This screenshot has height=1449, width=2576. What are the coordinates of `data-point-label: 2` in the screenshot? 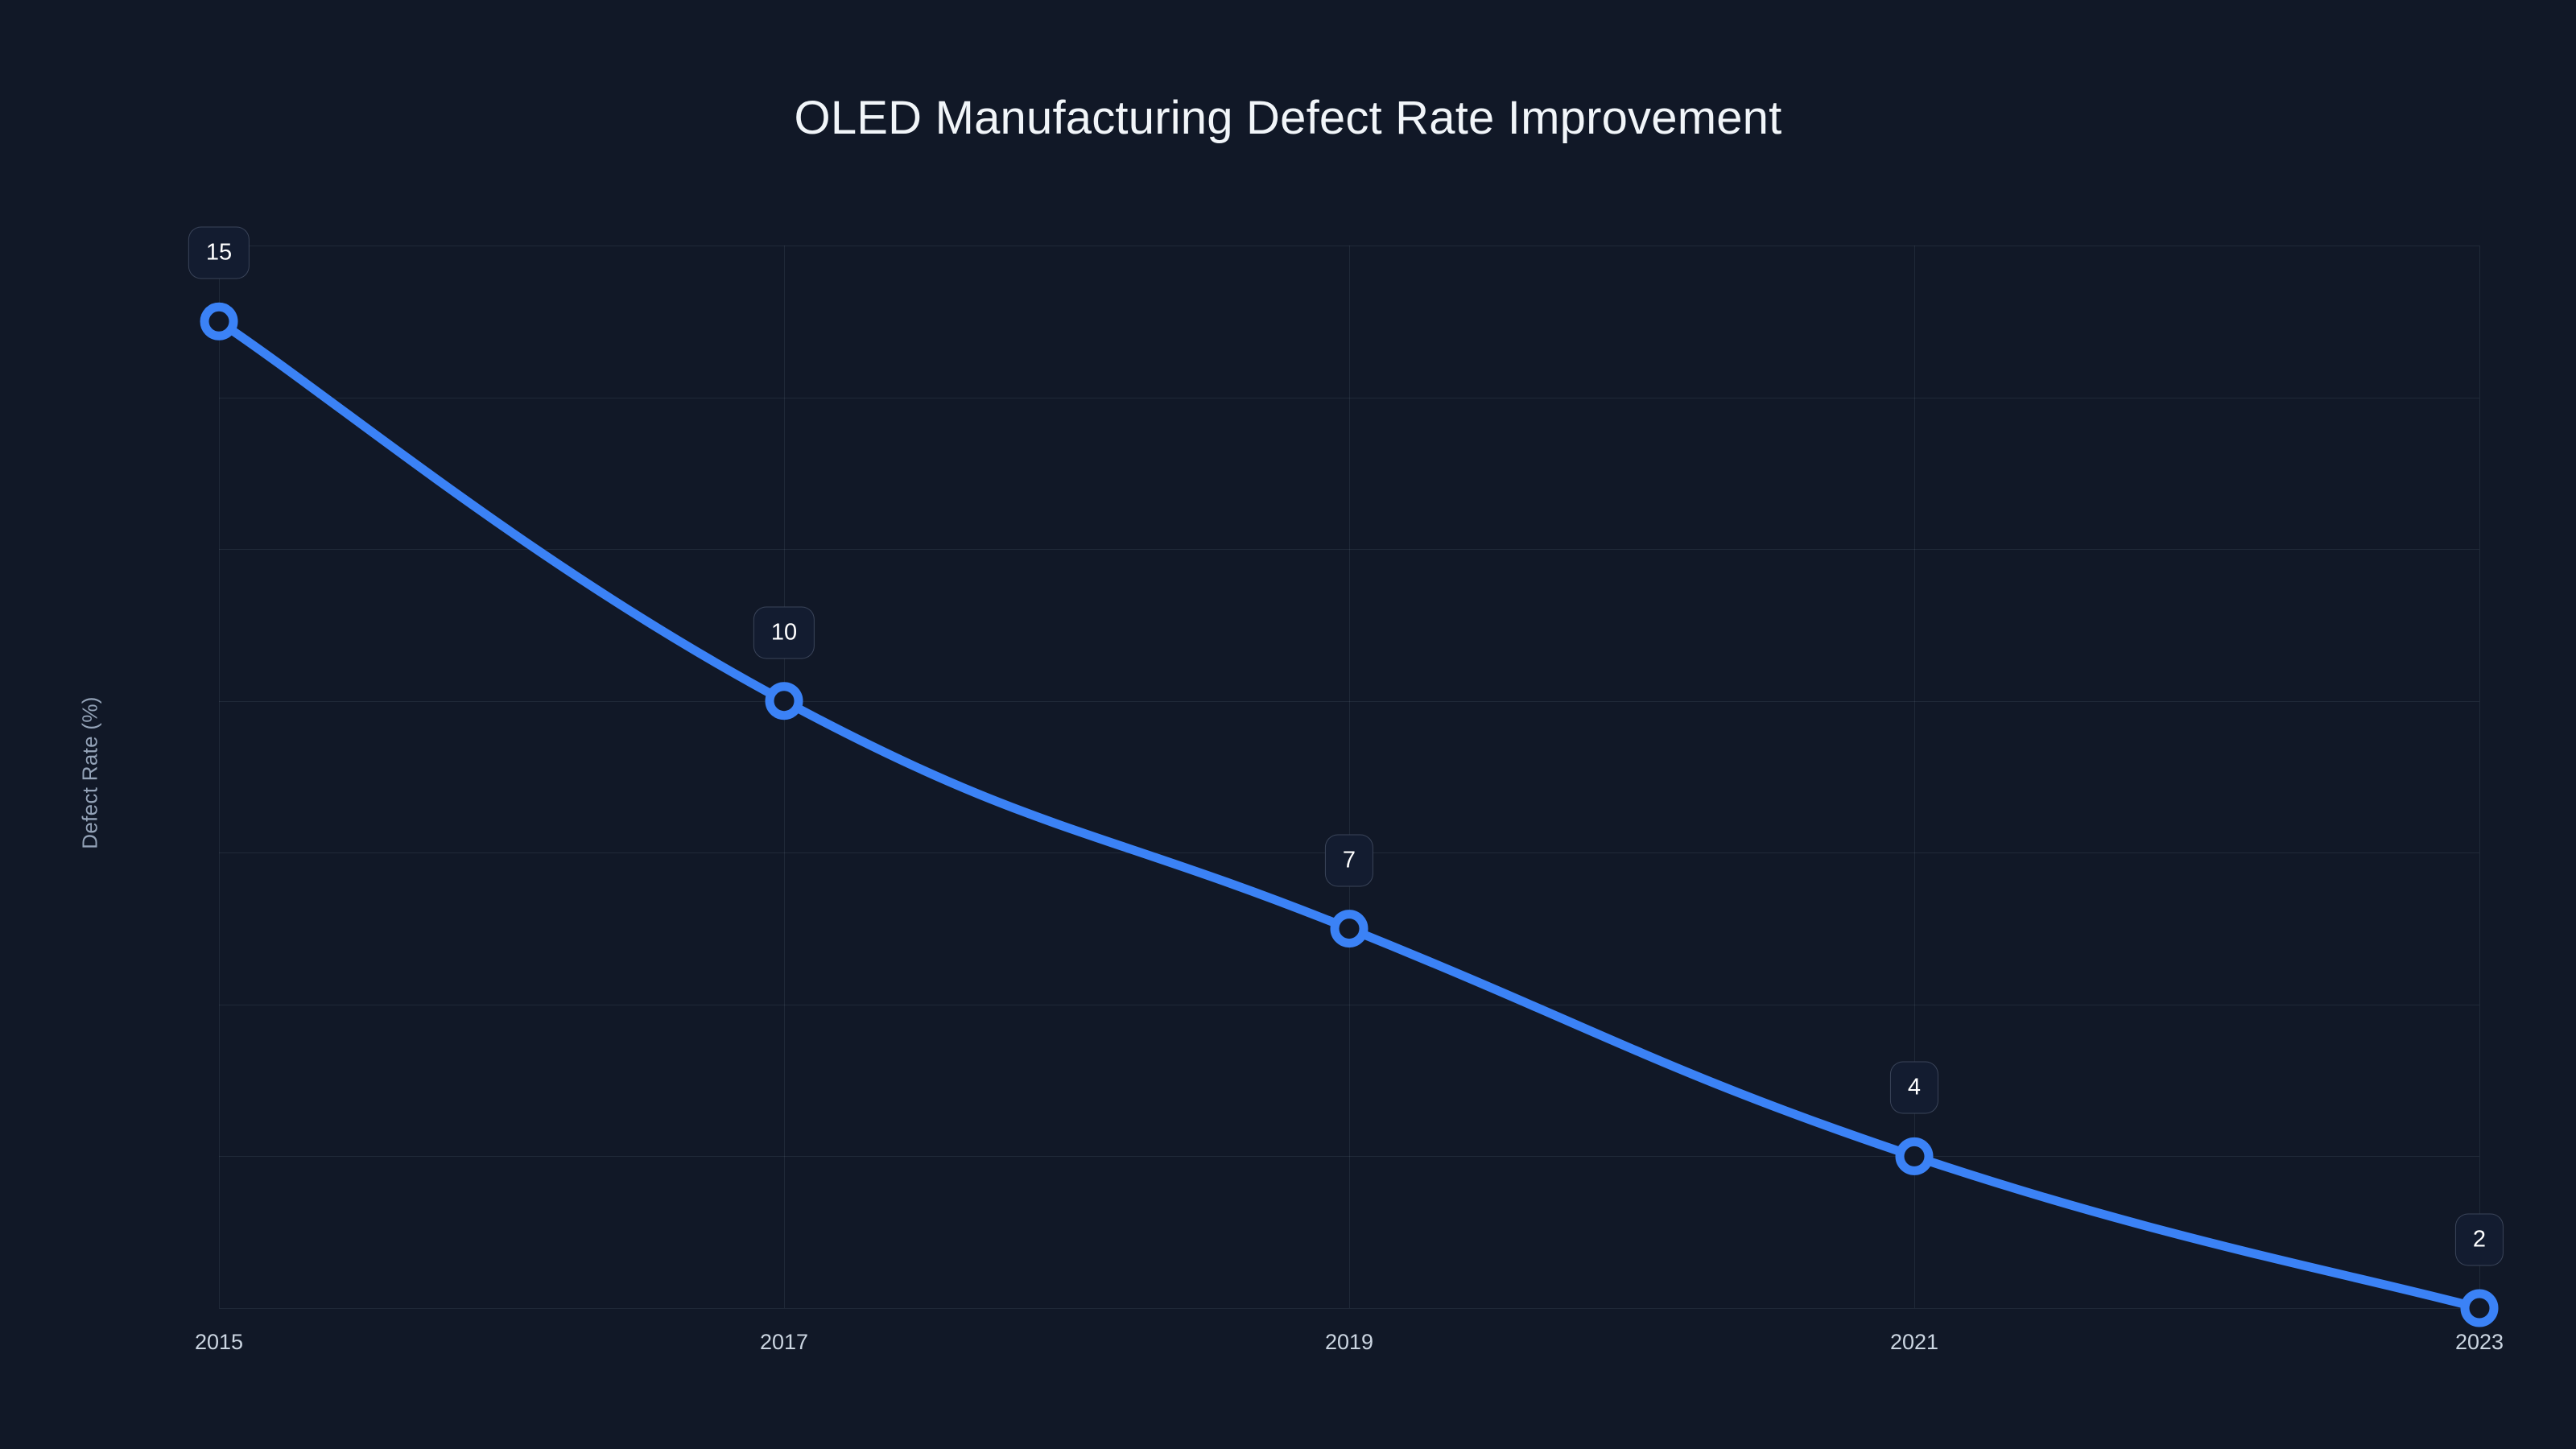 It's located at (2479, 1239).